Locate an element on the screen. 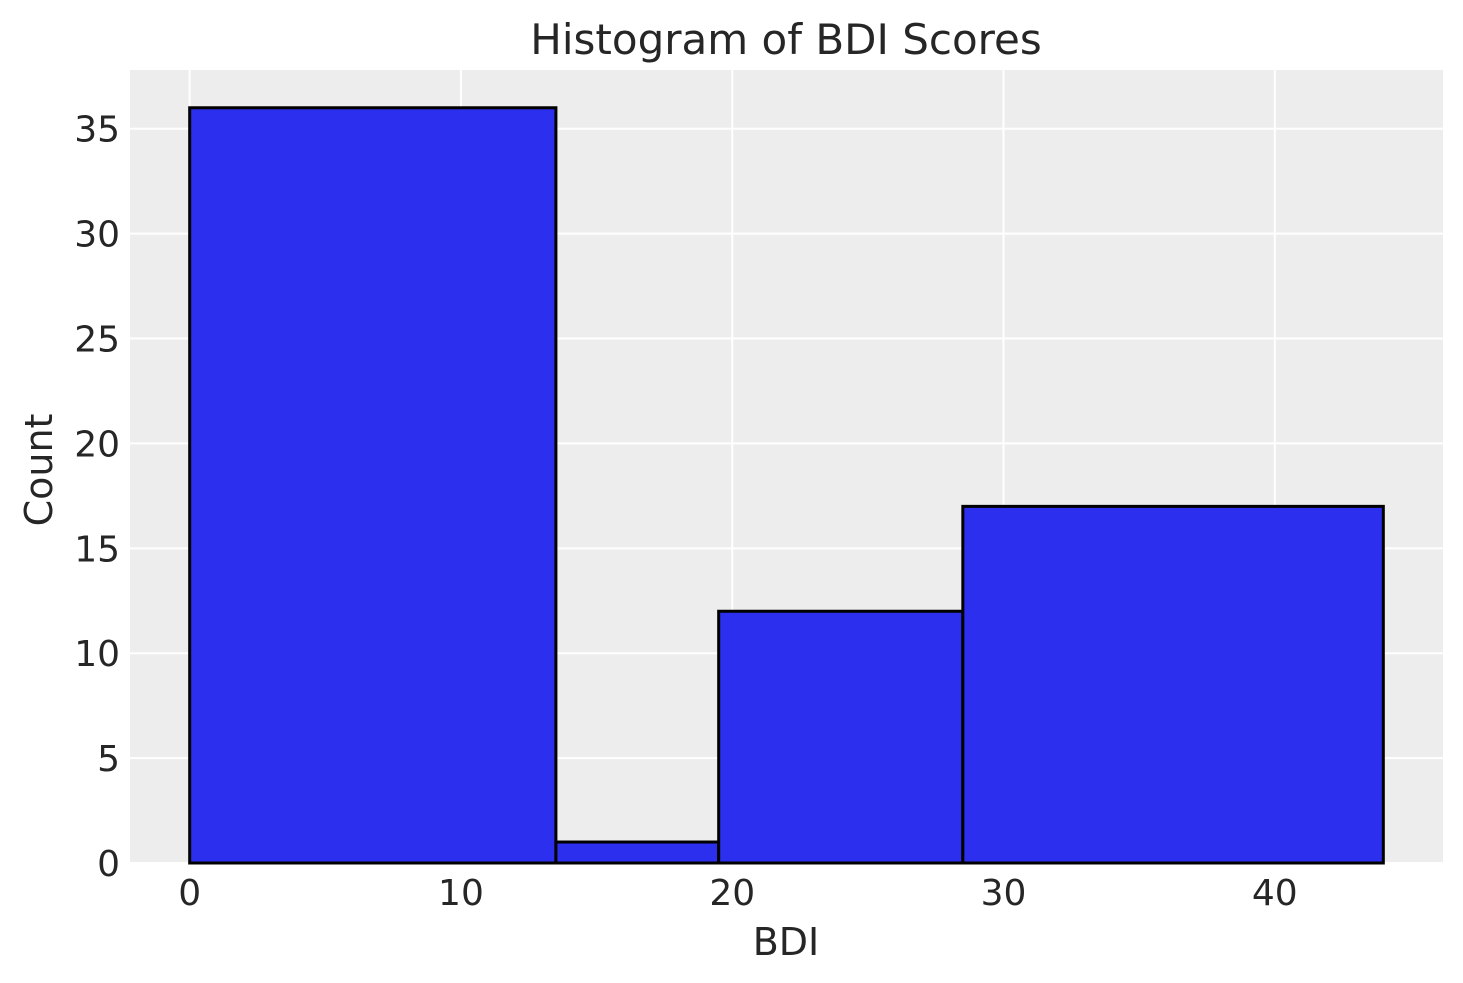 The image size is (1463, 983). x-tick-label: 40 is located at coordinates (1275, 893).